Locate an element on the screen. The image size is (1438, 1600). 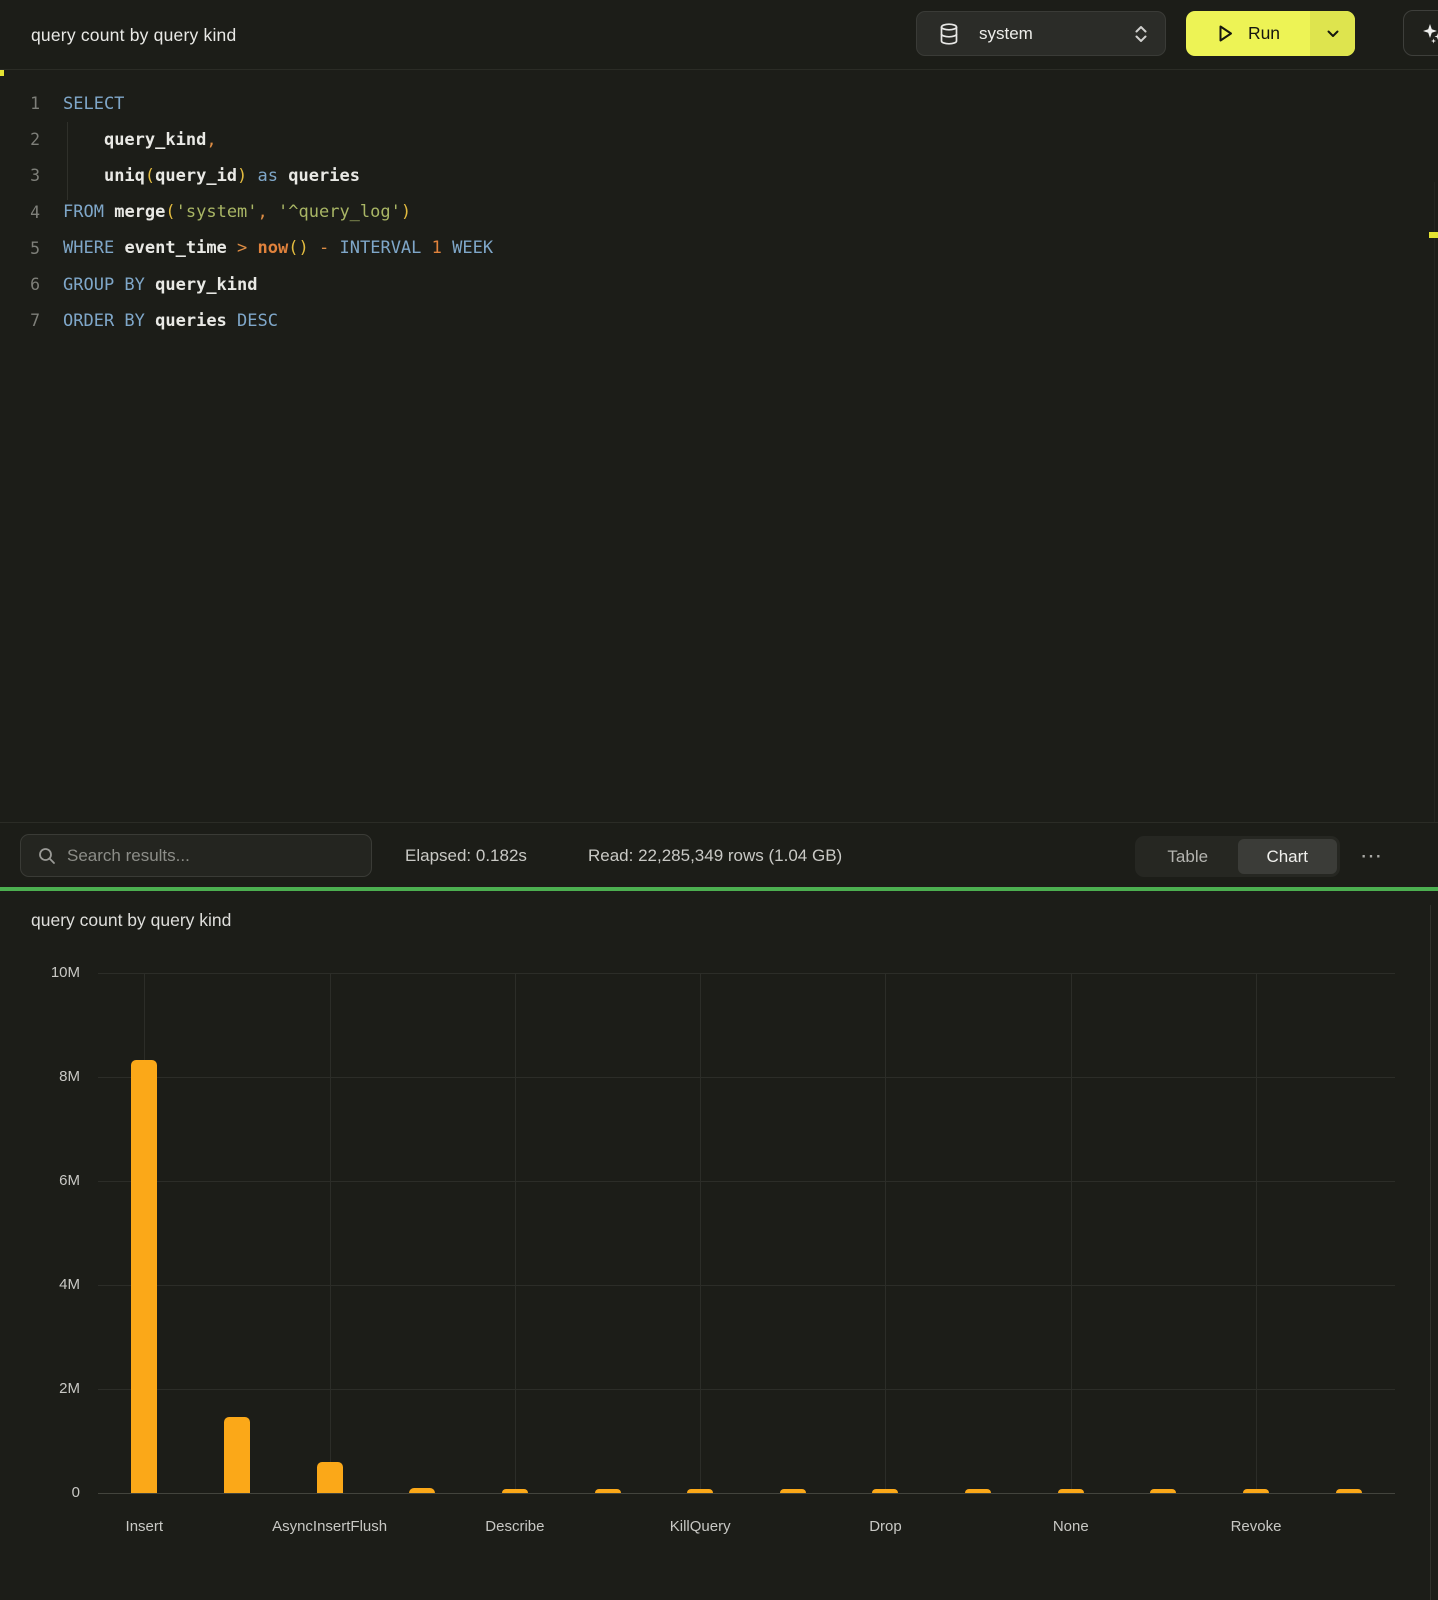
x-tick-label: Insert is located at coordinates (144, 1526).